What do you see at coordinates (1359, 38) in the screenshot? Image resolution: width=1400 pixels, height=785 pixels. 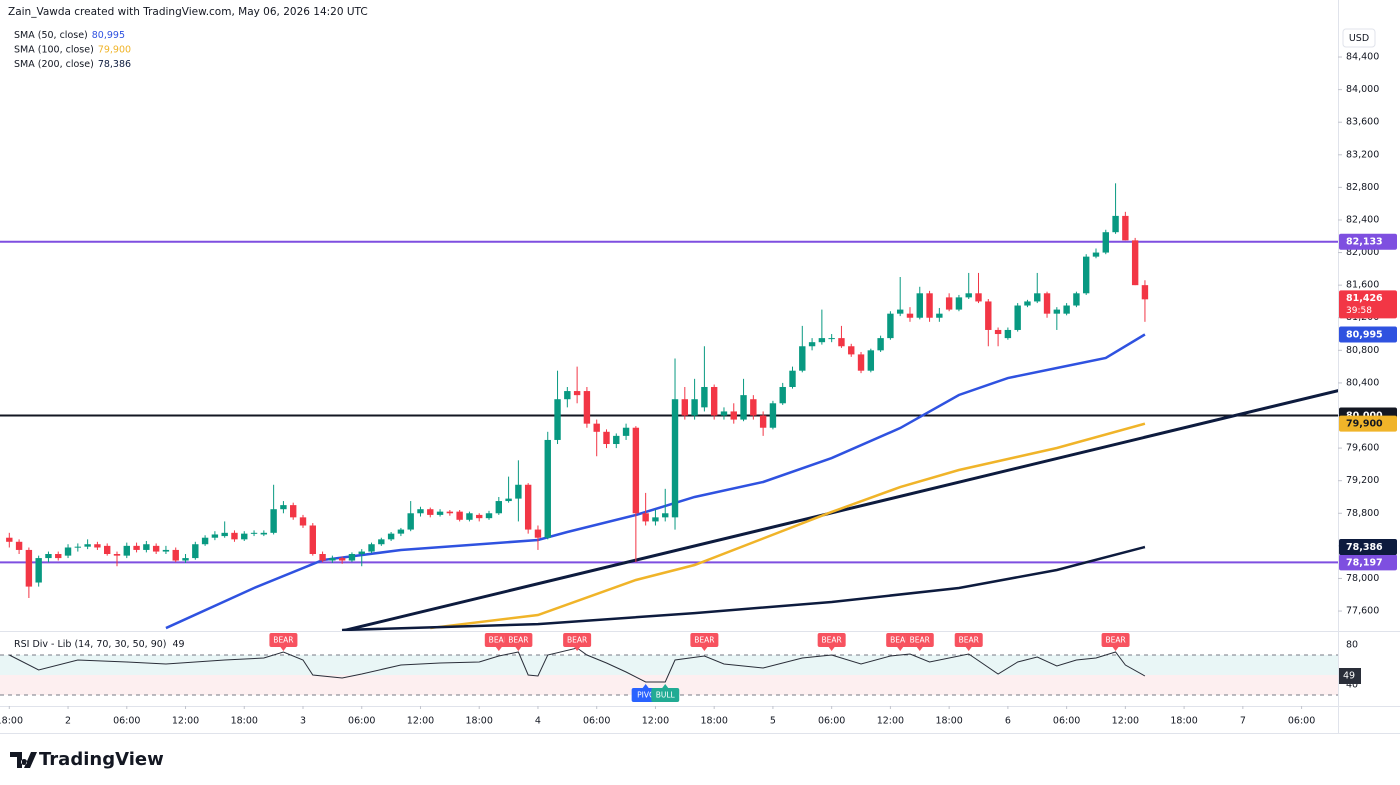 I see `currency-box` at bounding box center [1359, 38].